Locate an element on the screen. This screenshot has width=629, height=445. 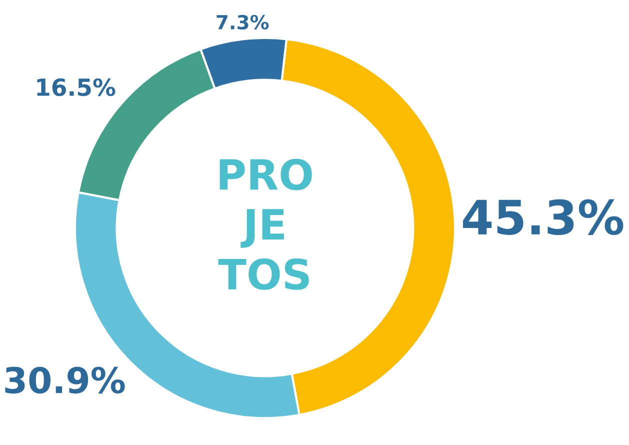
data-label: 45.3% is located at coordinates (543, 217).